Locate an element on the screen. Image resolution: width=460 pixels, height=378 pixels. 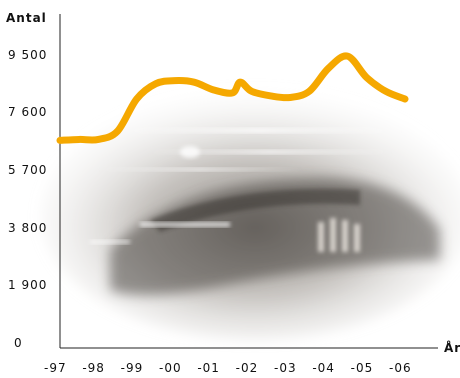
x-tick-label: -01 is located at coordinates (208, 368).